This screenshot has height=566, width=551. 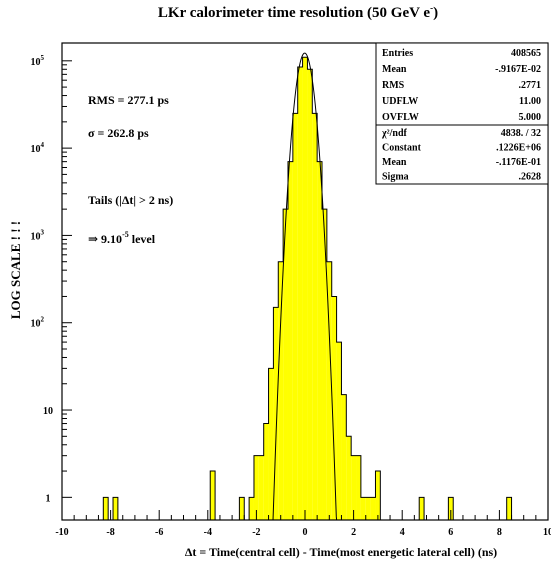 What do you see at coordinates (61, 532) in the screenshot?
I see `x-tick-label: -10` at bounding box center [61, 532].